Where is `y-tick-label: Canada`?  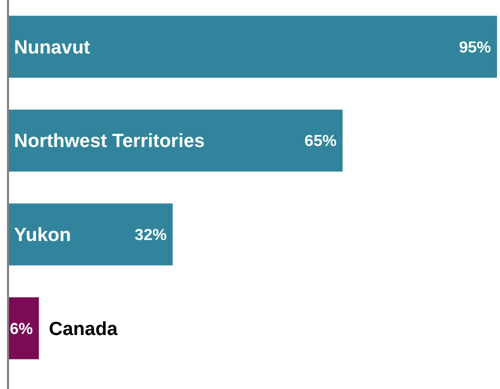 y-tick-label: Canada is located at coordinates (83, 329).